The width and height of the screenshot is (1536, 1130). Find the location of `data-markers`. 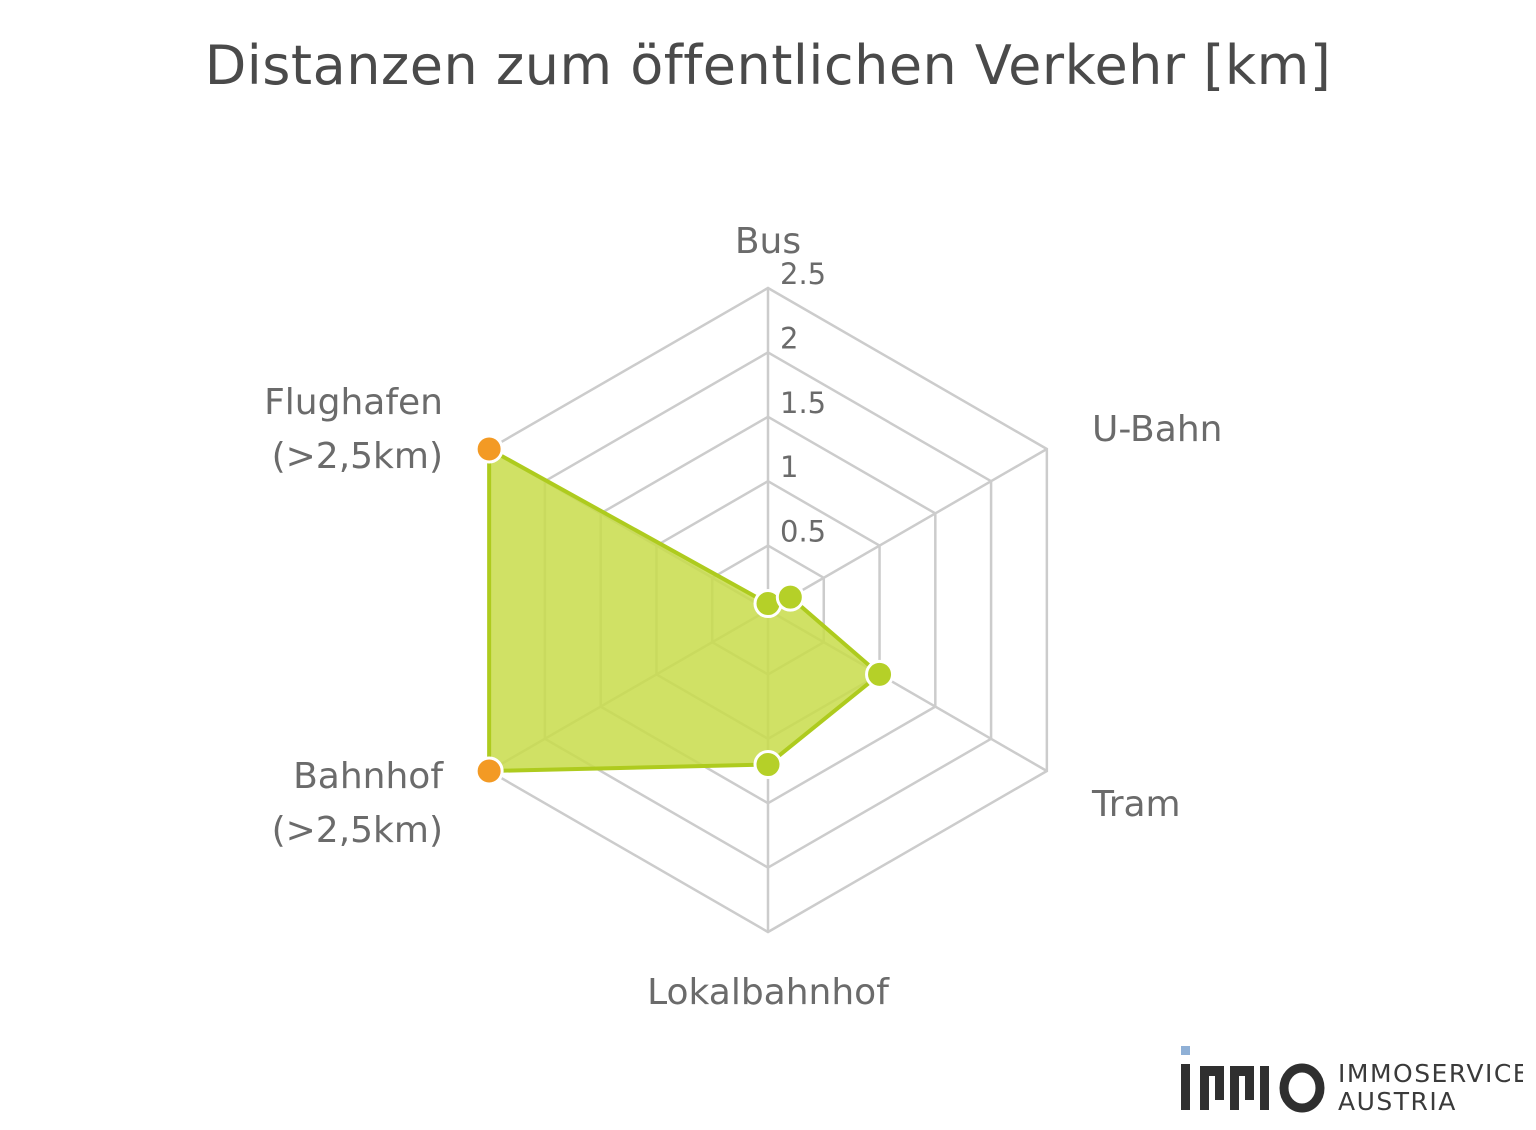

data-markers is located at coordinates (684, 610).